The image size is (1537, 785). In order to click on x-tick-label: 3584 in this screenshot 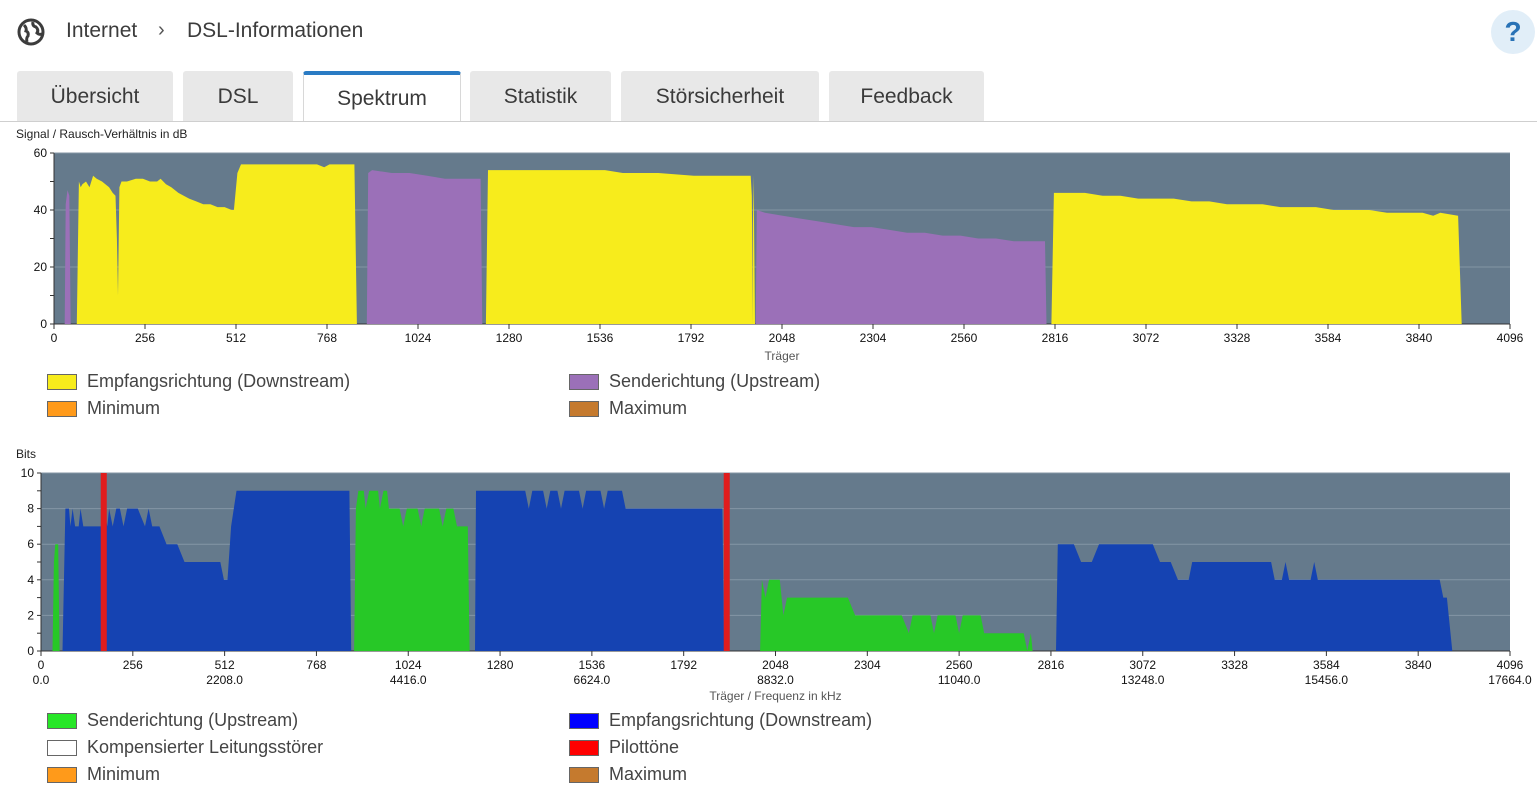, I will do `click(1328, 338)`.